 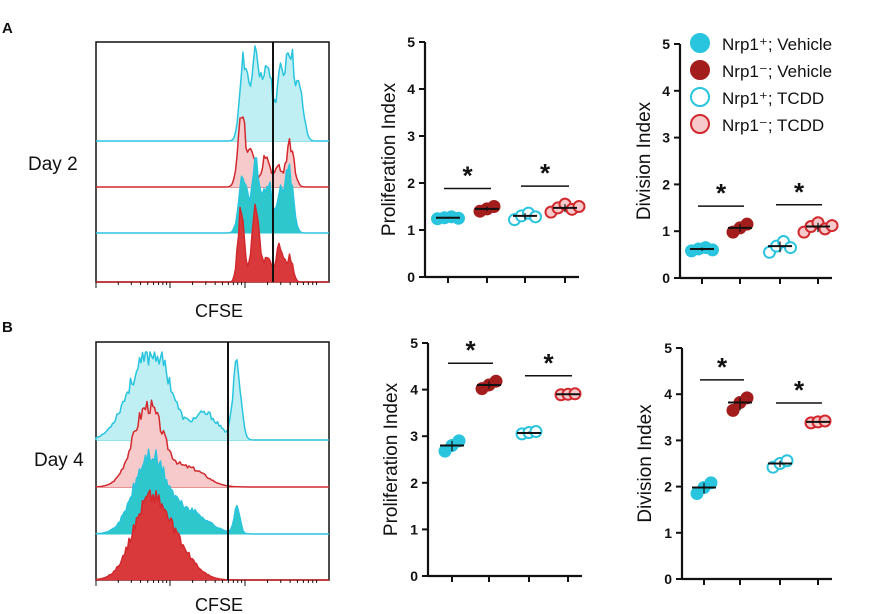 What do you see at coordinates (777, 44) in the screenshot?
I see `legend-label: Nrp1⁺; Vehicle` at bounding box center [777, 44].